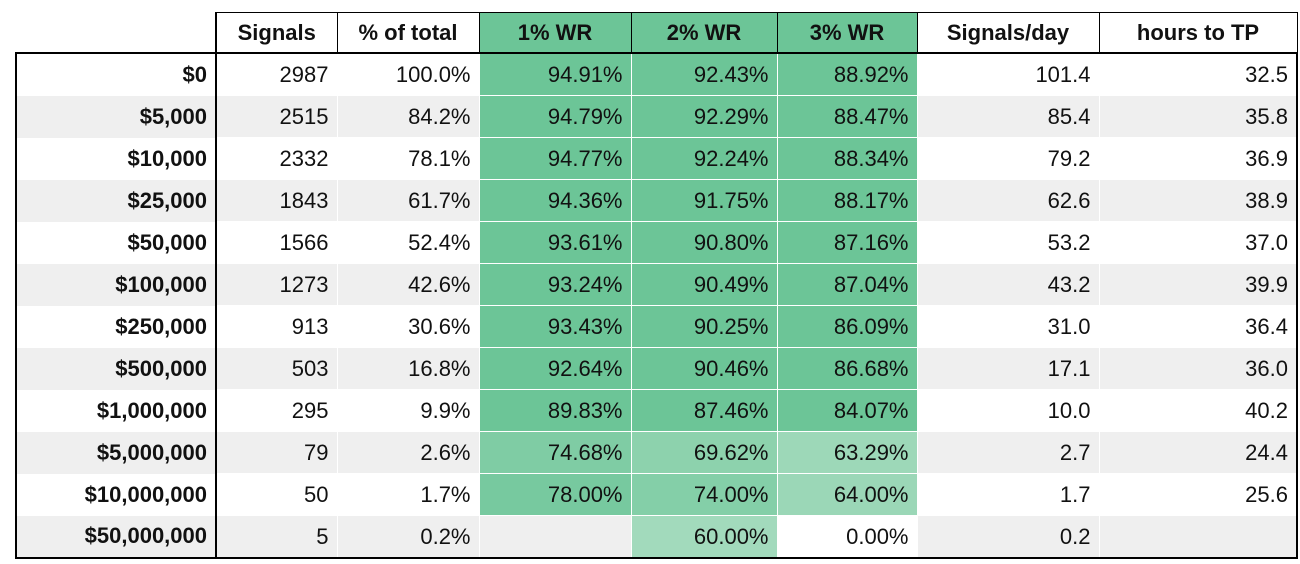  I want to click on table-cell: 90.25%, so click(704, 326).